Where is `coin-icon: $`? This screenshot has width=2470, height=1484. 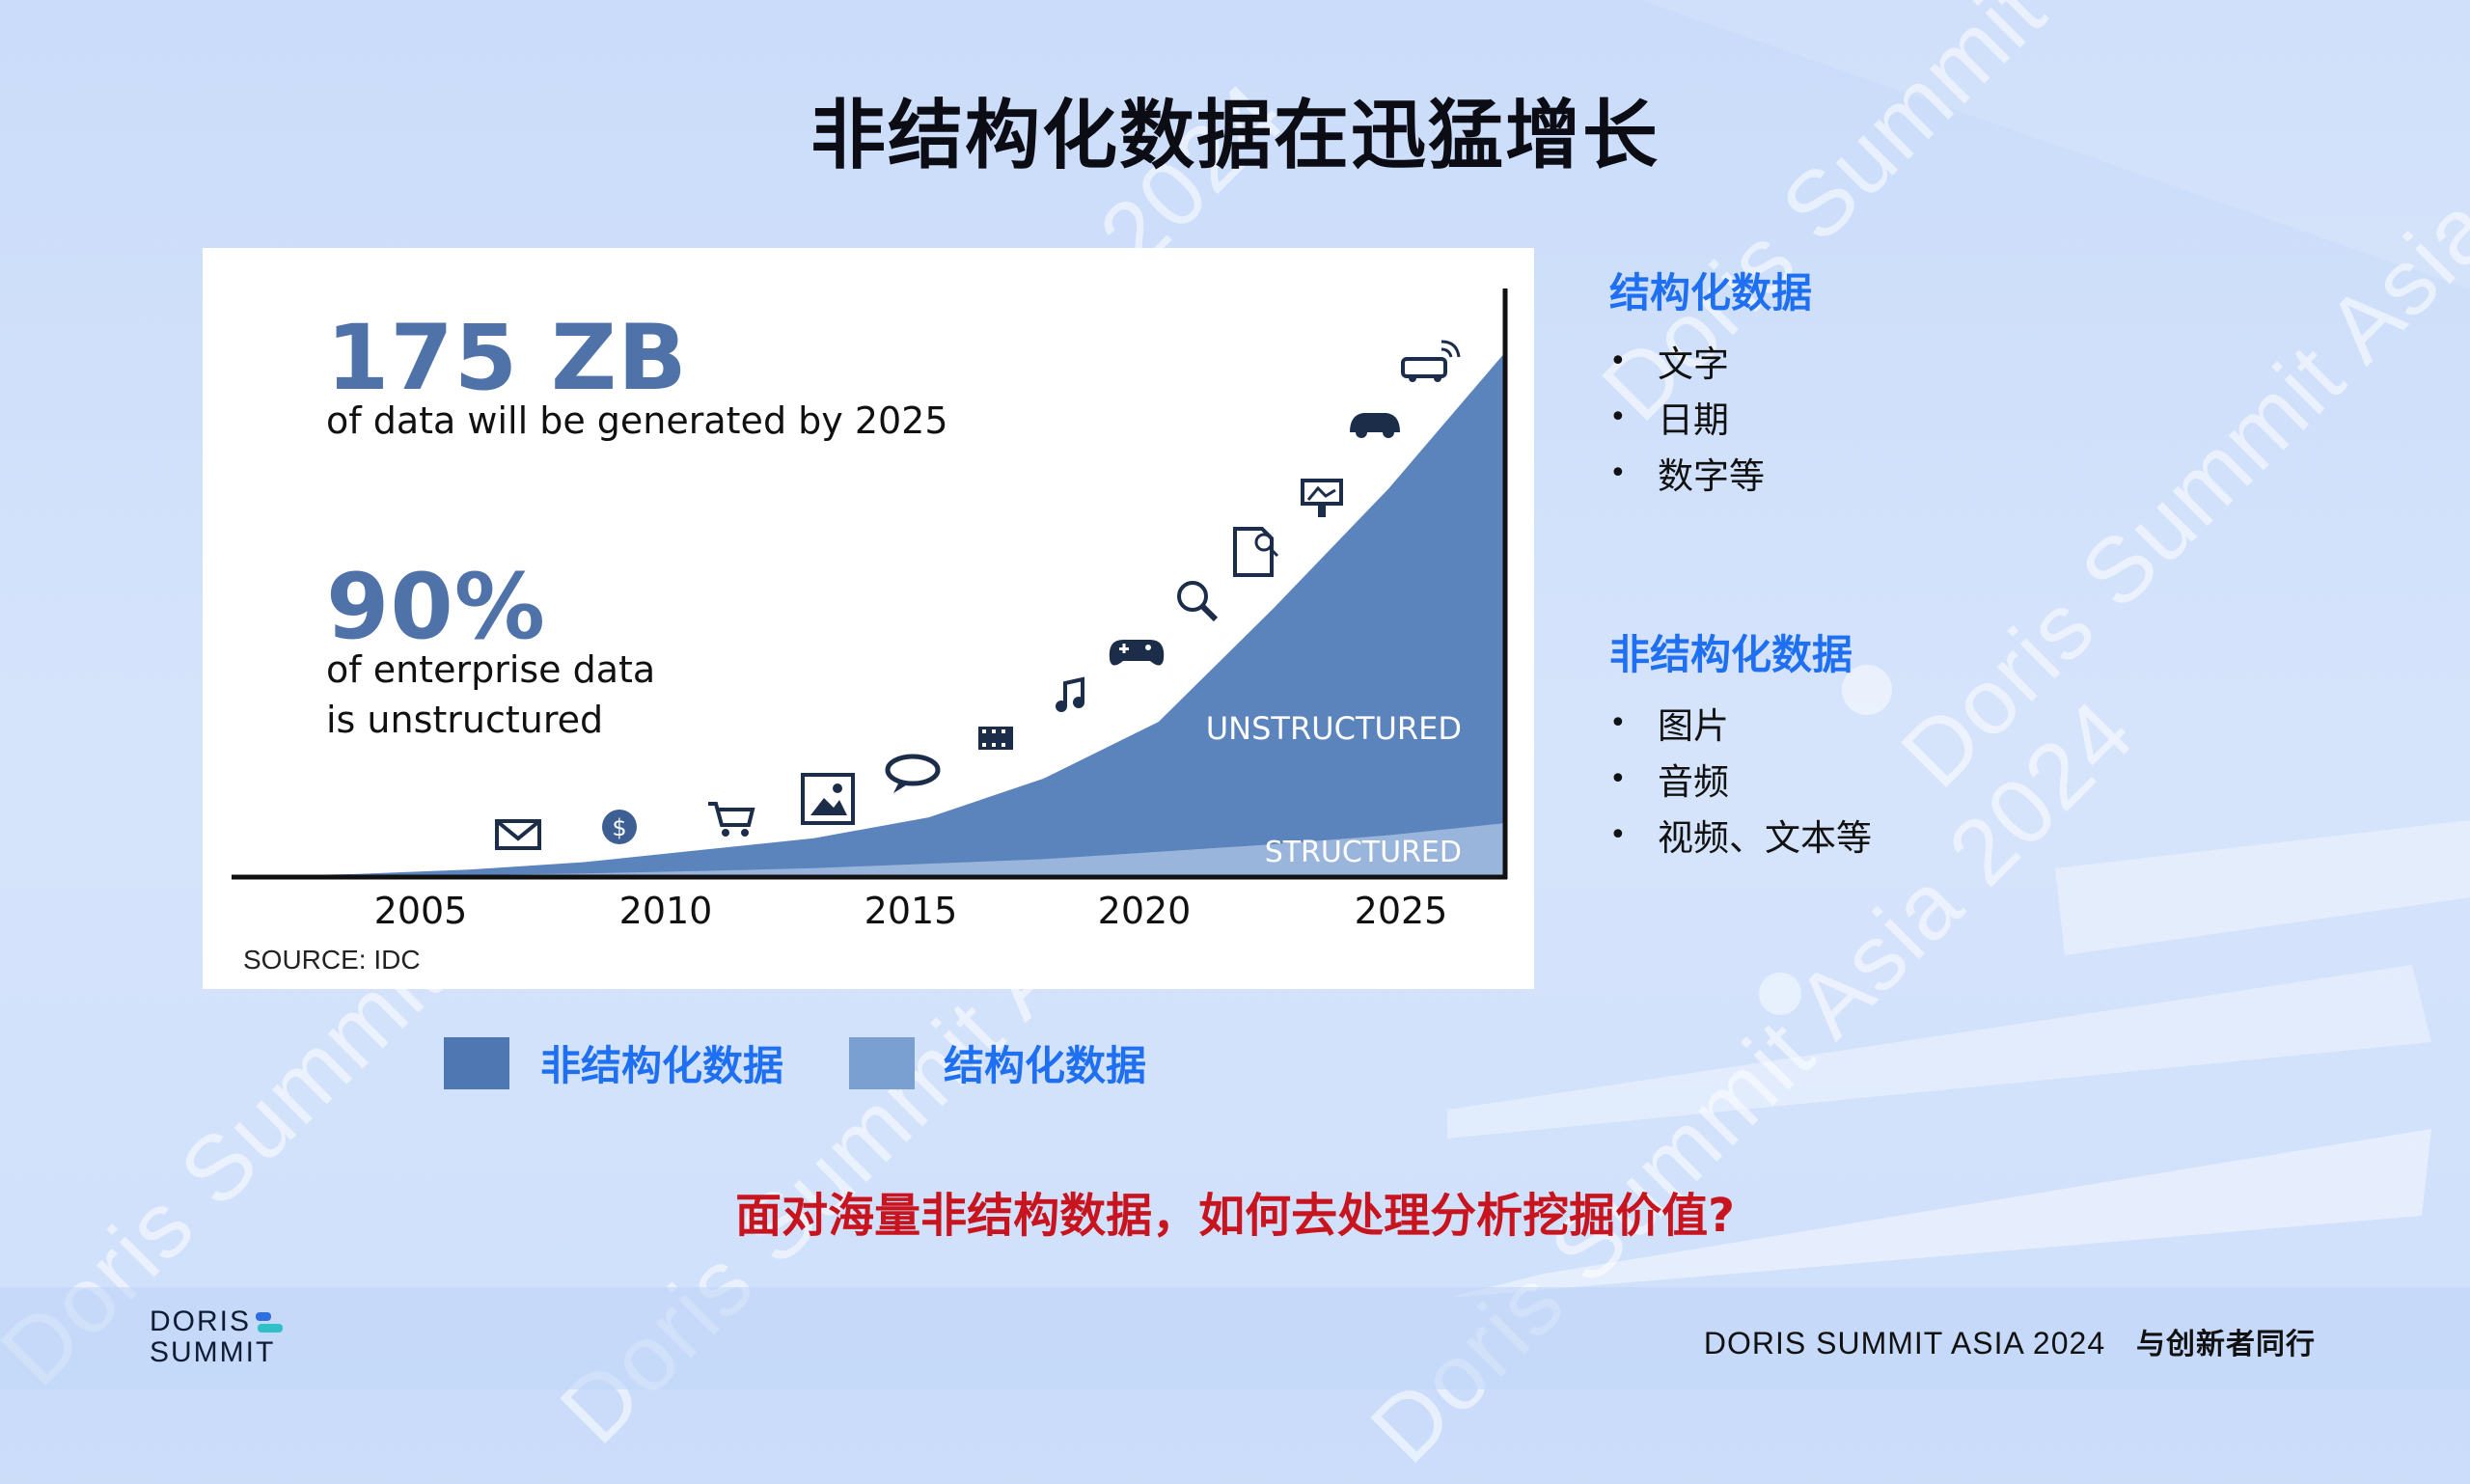
coin-icon: $ is located at coordinates (619, 827).